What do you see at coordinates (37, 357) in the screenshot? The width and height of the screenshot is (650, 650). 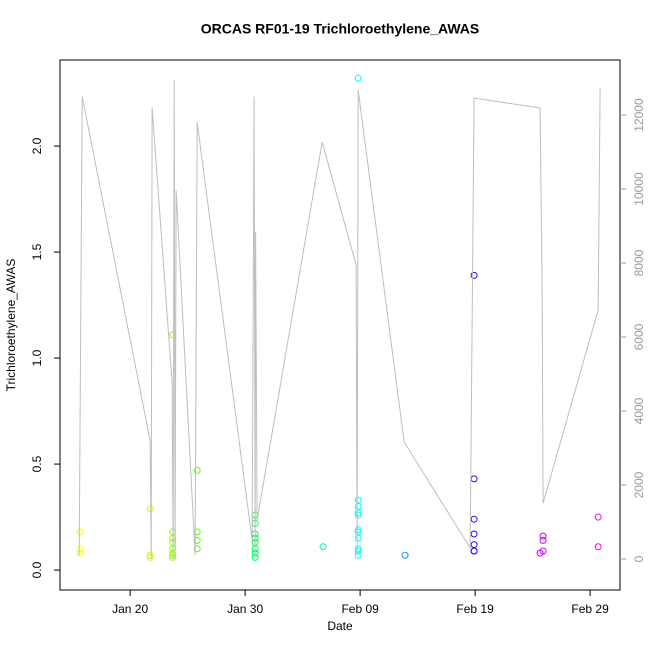 I see `y-tick-label: 1.0` at bounding box center [37, 357].